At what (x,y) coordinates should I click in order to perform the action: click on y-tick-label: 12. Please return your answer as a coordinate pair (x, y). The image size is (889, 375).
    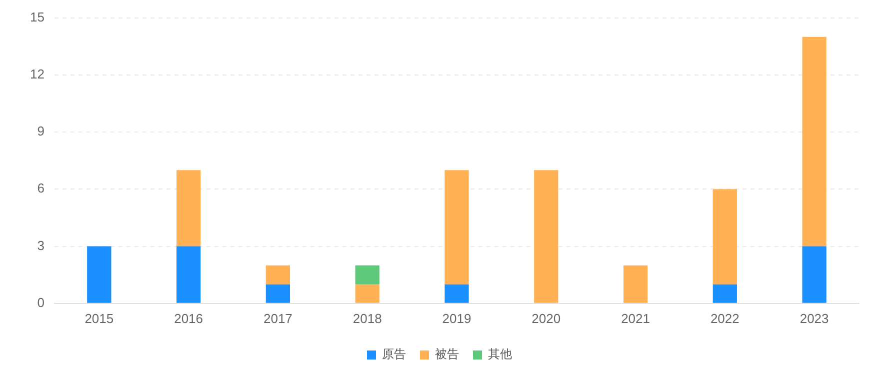
    Looking at the image, I should click on (37, 74).